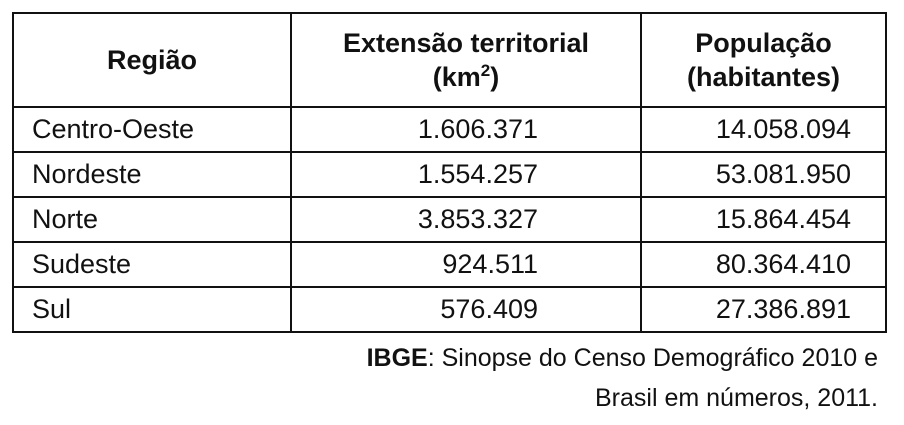  I want to click on header-text: População, so click(763, 43).